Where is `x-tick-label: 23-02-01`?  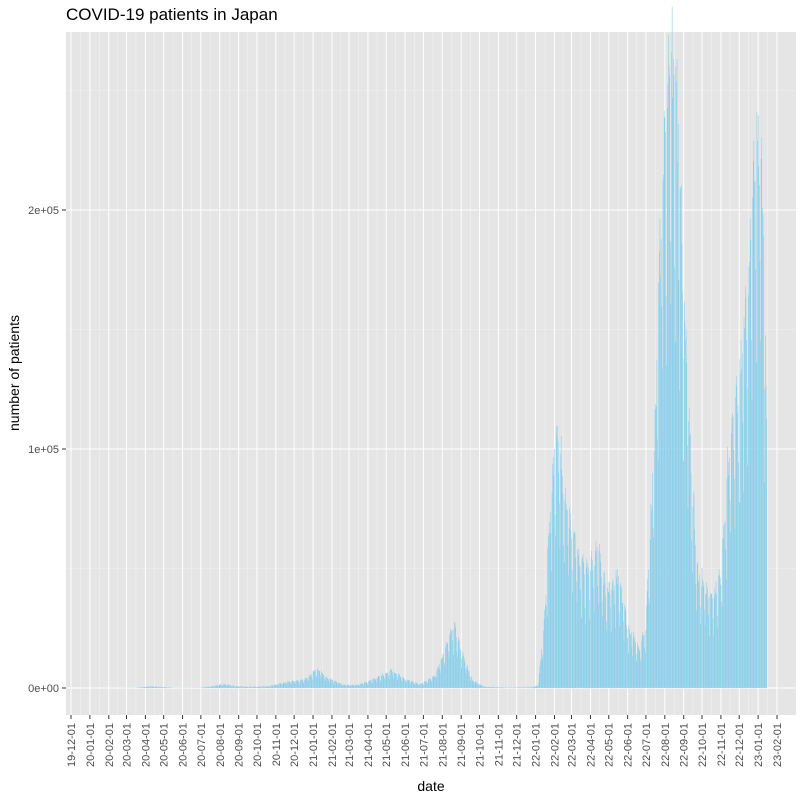
x-tick-label: 23-02-01 is located at coordinates (778, 745).